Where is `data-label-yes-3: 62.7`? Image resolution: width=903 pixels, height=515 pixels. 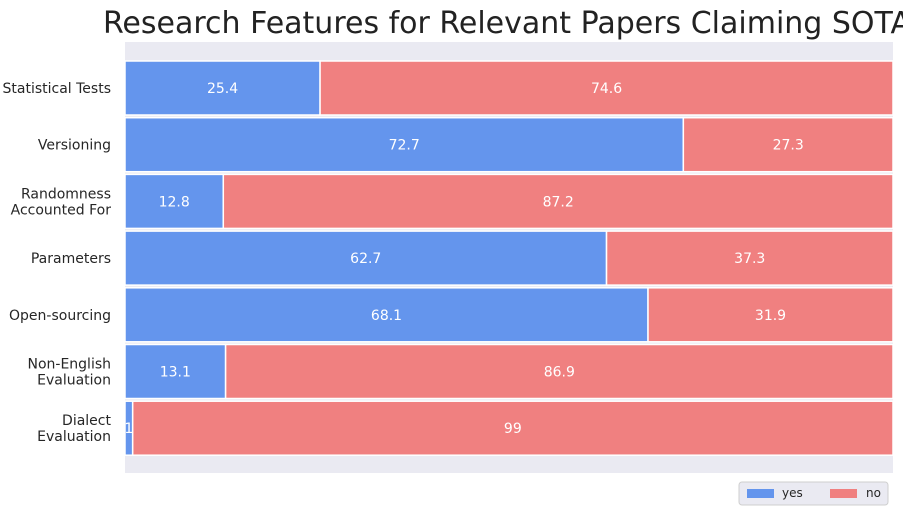 data-label-yes-3: 62.7 is located at coordinates (365, 259).